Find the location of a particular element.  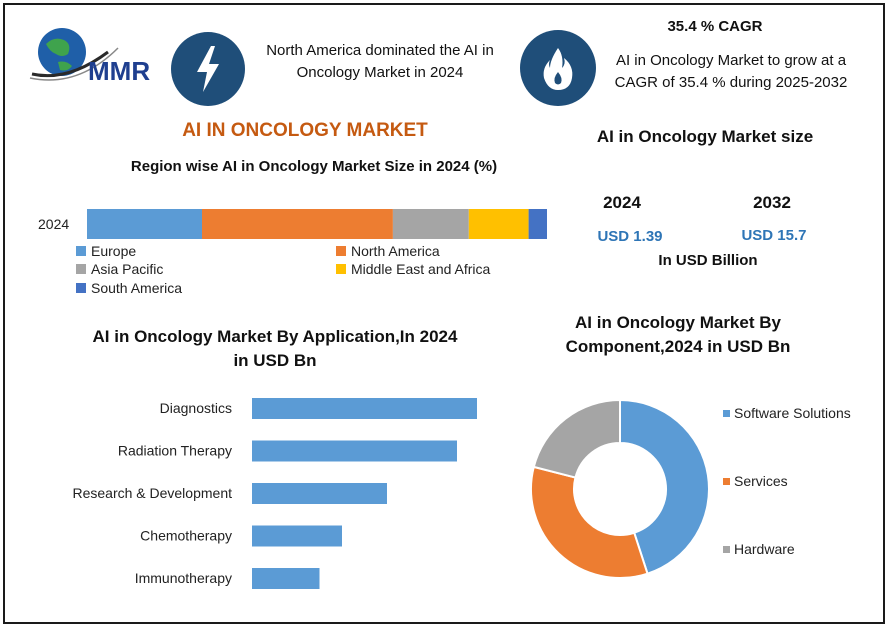

app-bar-diagnostics is located at coordinates (364, 408).